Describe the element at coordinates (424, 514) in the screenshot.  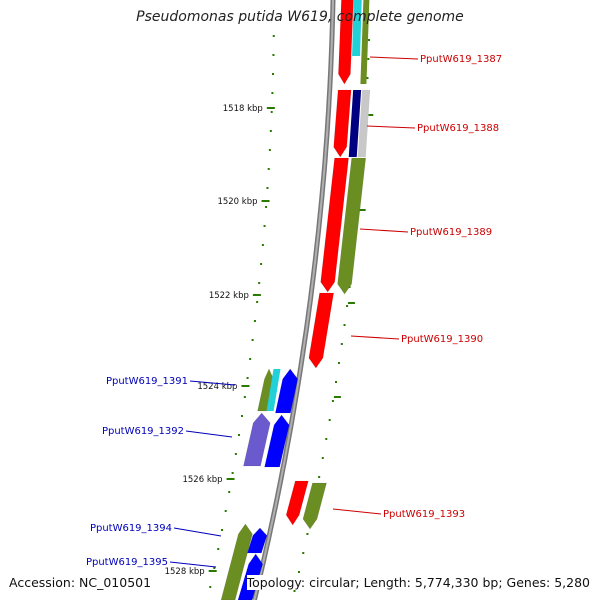
I see `gene-label-pputw619_1393: PputW619_1393` at that location.